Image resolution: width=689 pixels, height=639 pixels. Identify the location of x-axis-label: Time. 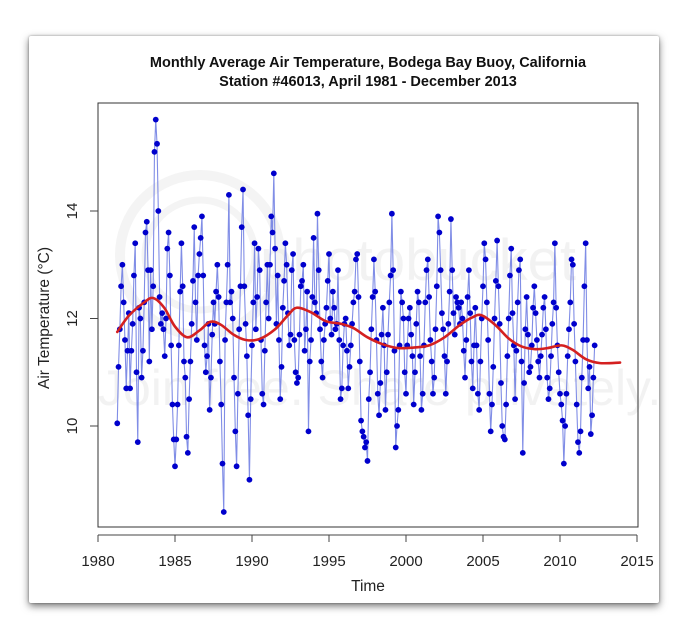
(368, 586).